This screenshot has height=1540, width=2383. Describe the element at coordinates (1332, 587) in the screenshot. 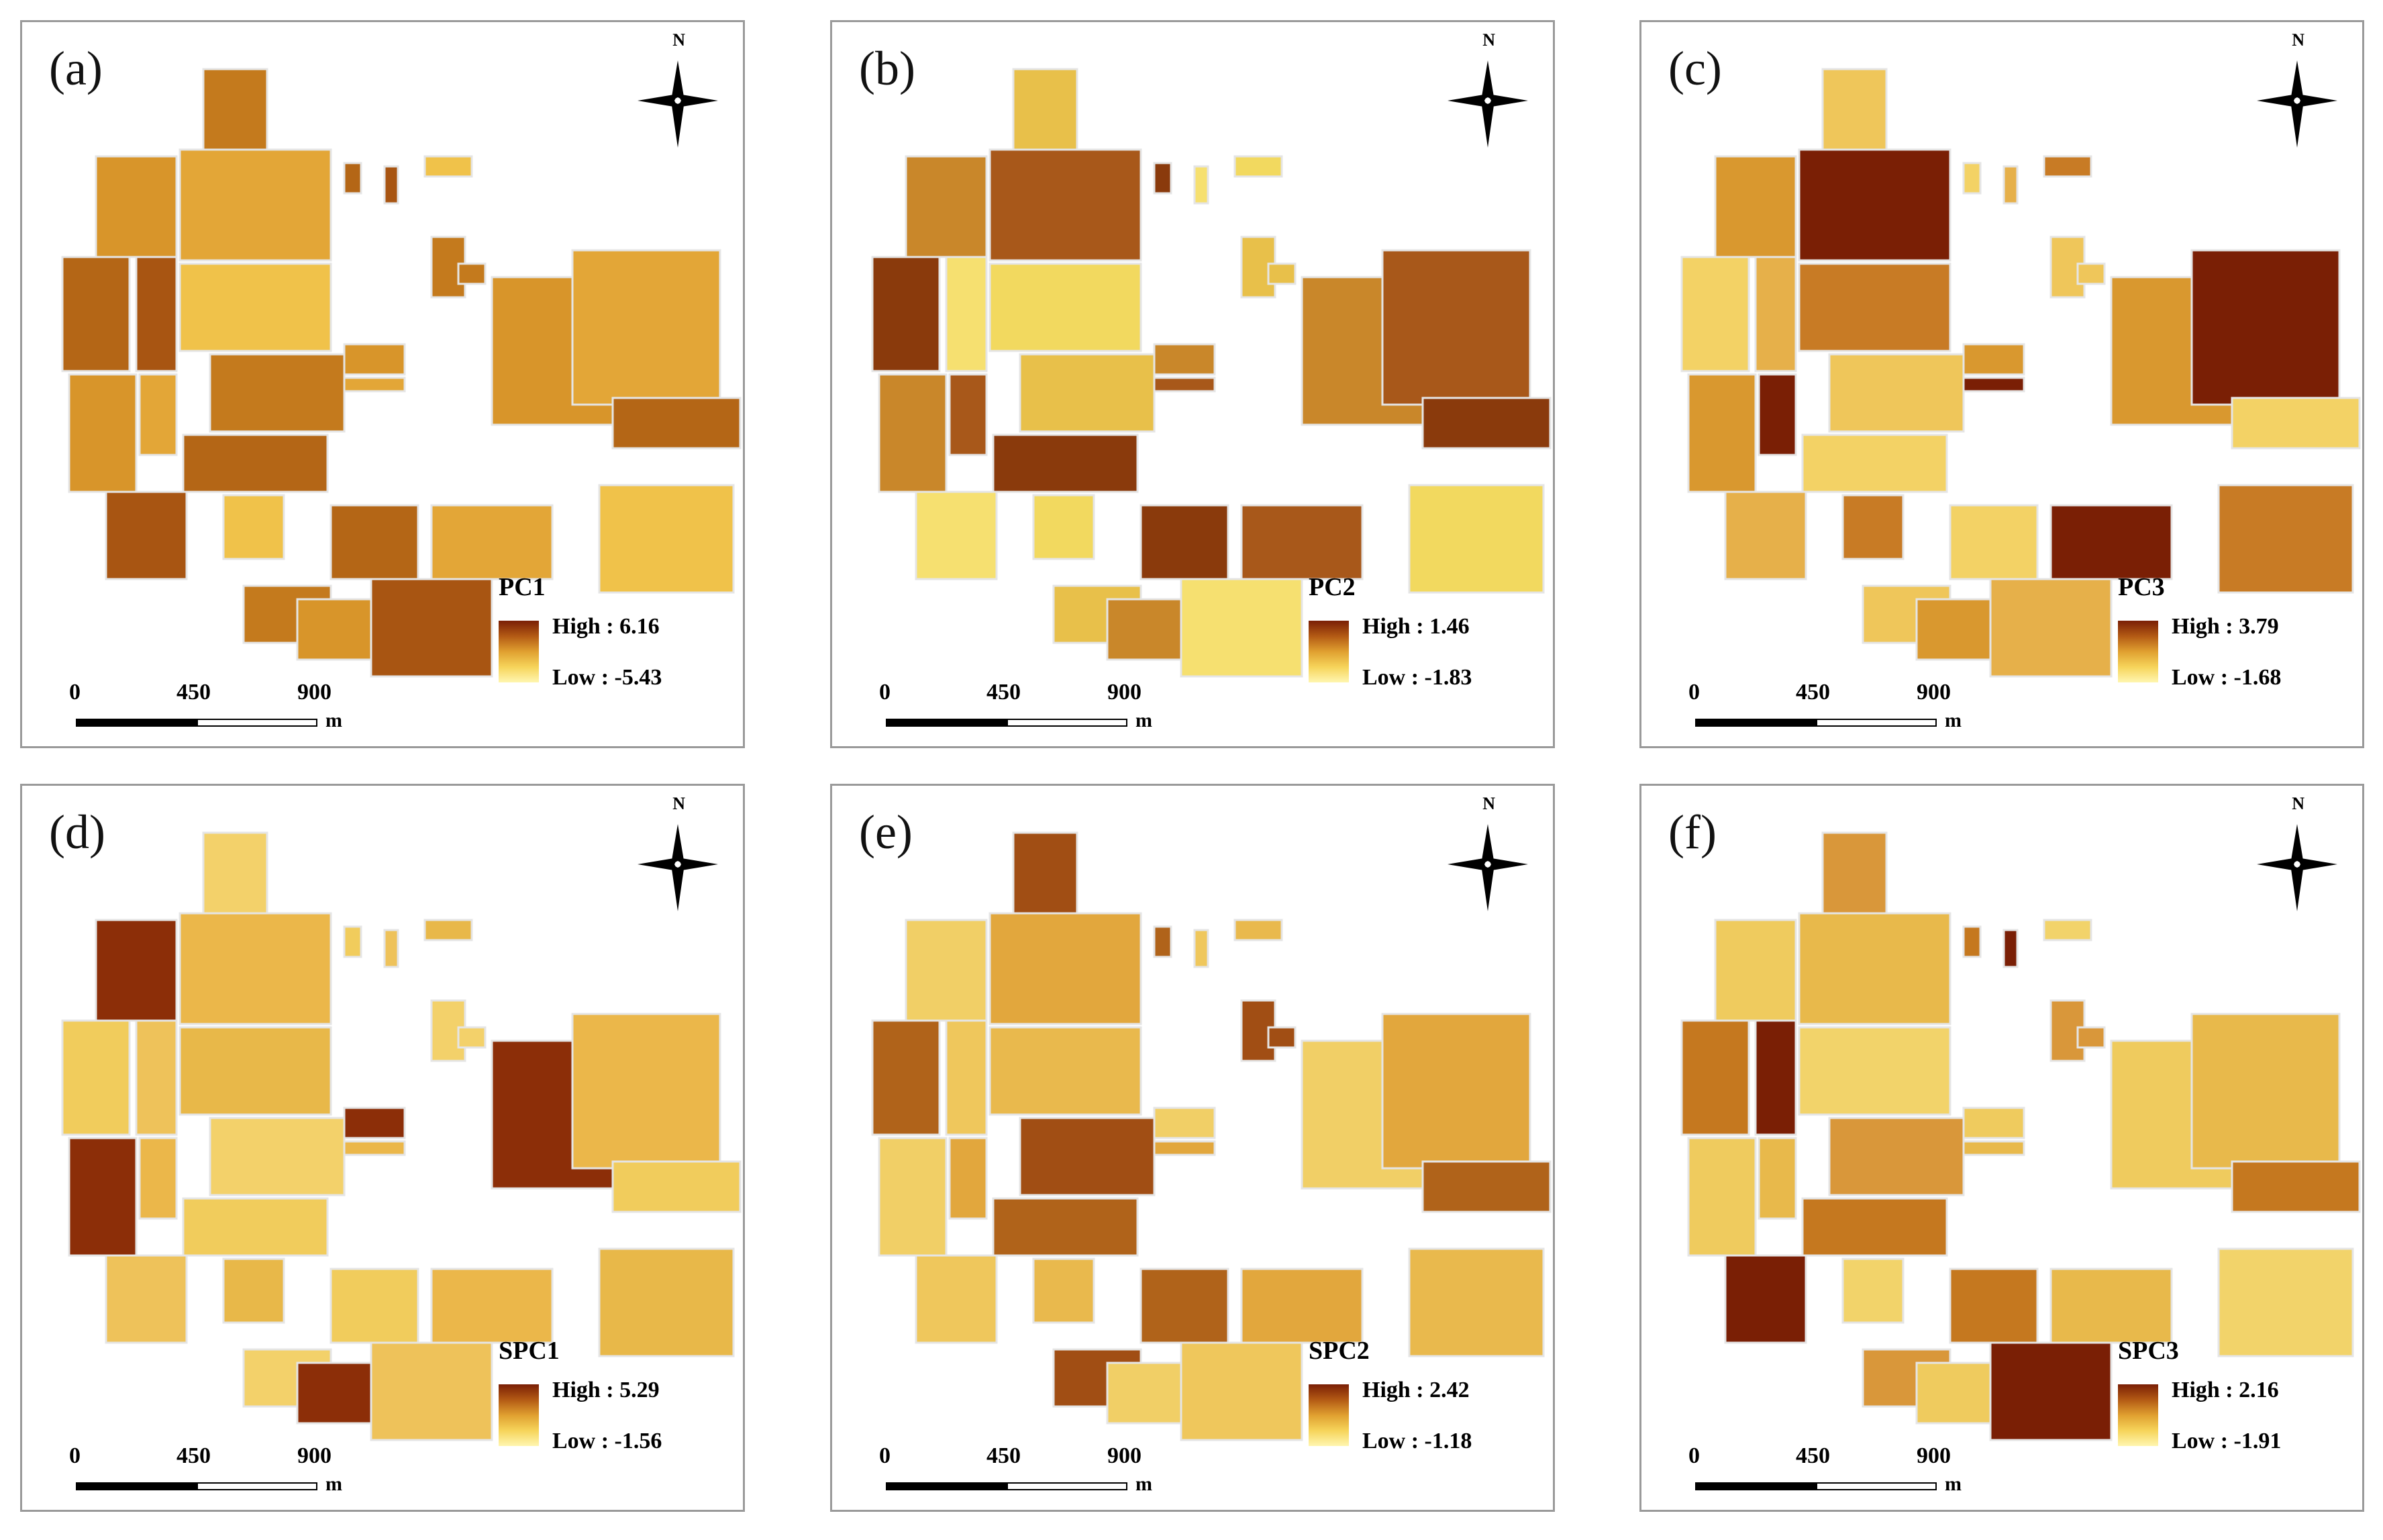

I see `legend-title: PC2` at that location.